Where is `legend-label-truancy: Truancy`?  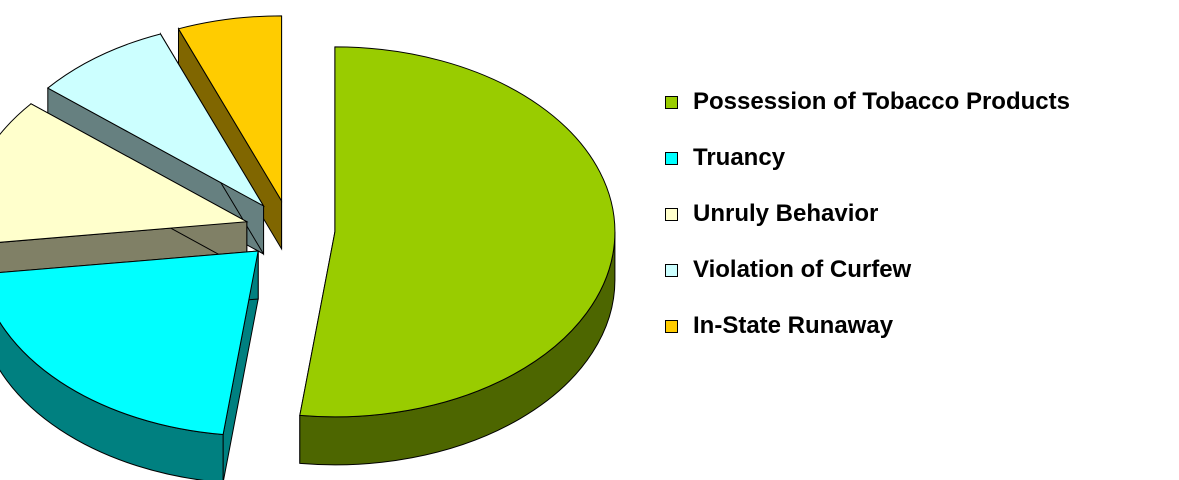
legend-label-truancy: Truancy is located at coordinates (739, 157).